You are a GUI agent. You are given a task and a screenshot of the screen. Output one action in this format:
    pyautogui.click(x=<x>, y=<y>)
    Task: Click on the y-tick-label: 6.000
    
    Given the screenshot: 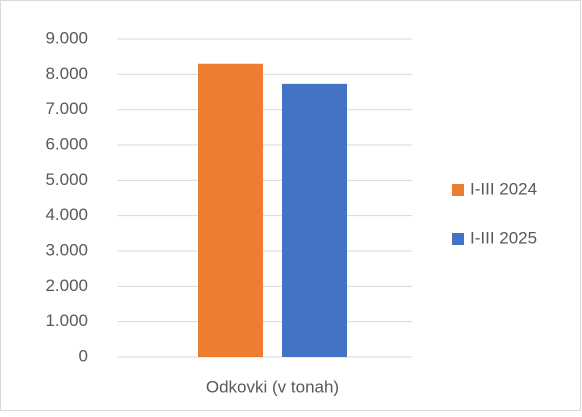 What is the action you would take?
    pyautogui.click(x=66, y=143)
    